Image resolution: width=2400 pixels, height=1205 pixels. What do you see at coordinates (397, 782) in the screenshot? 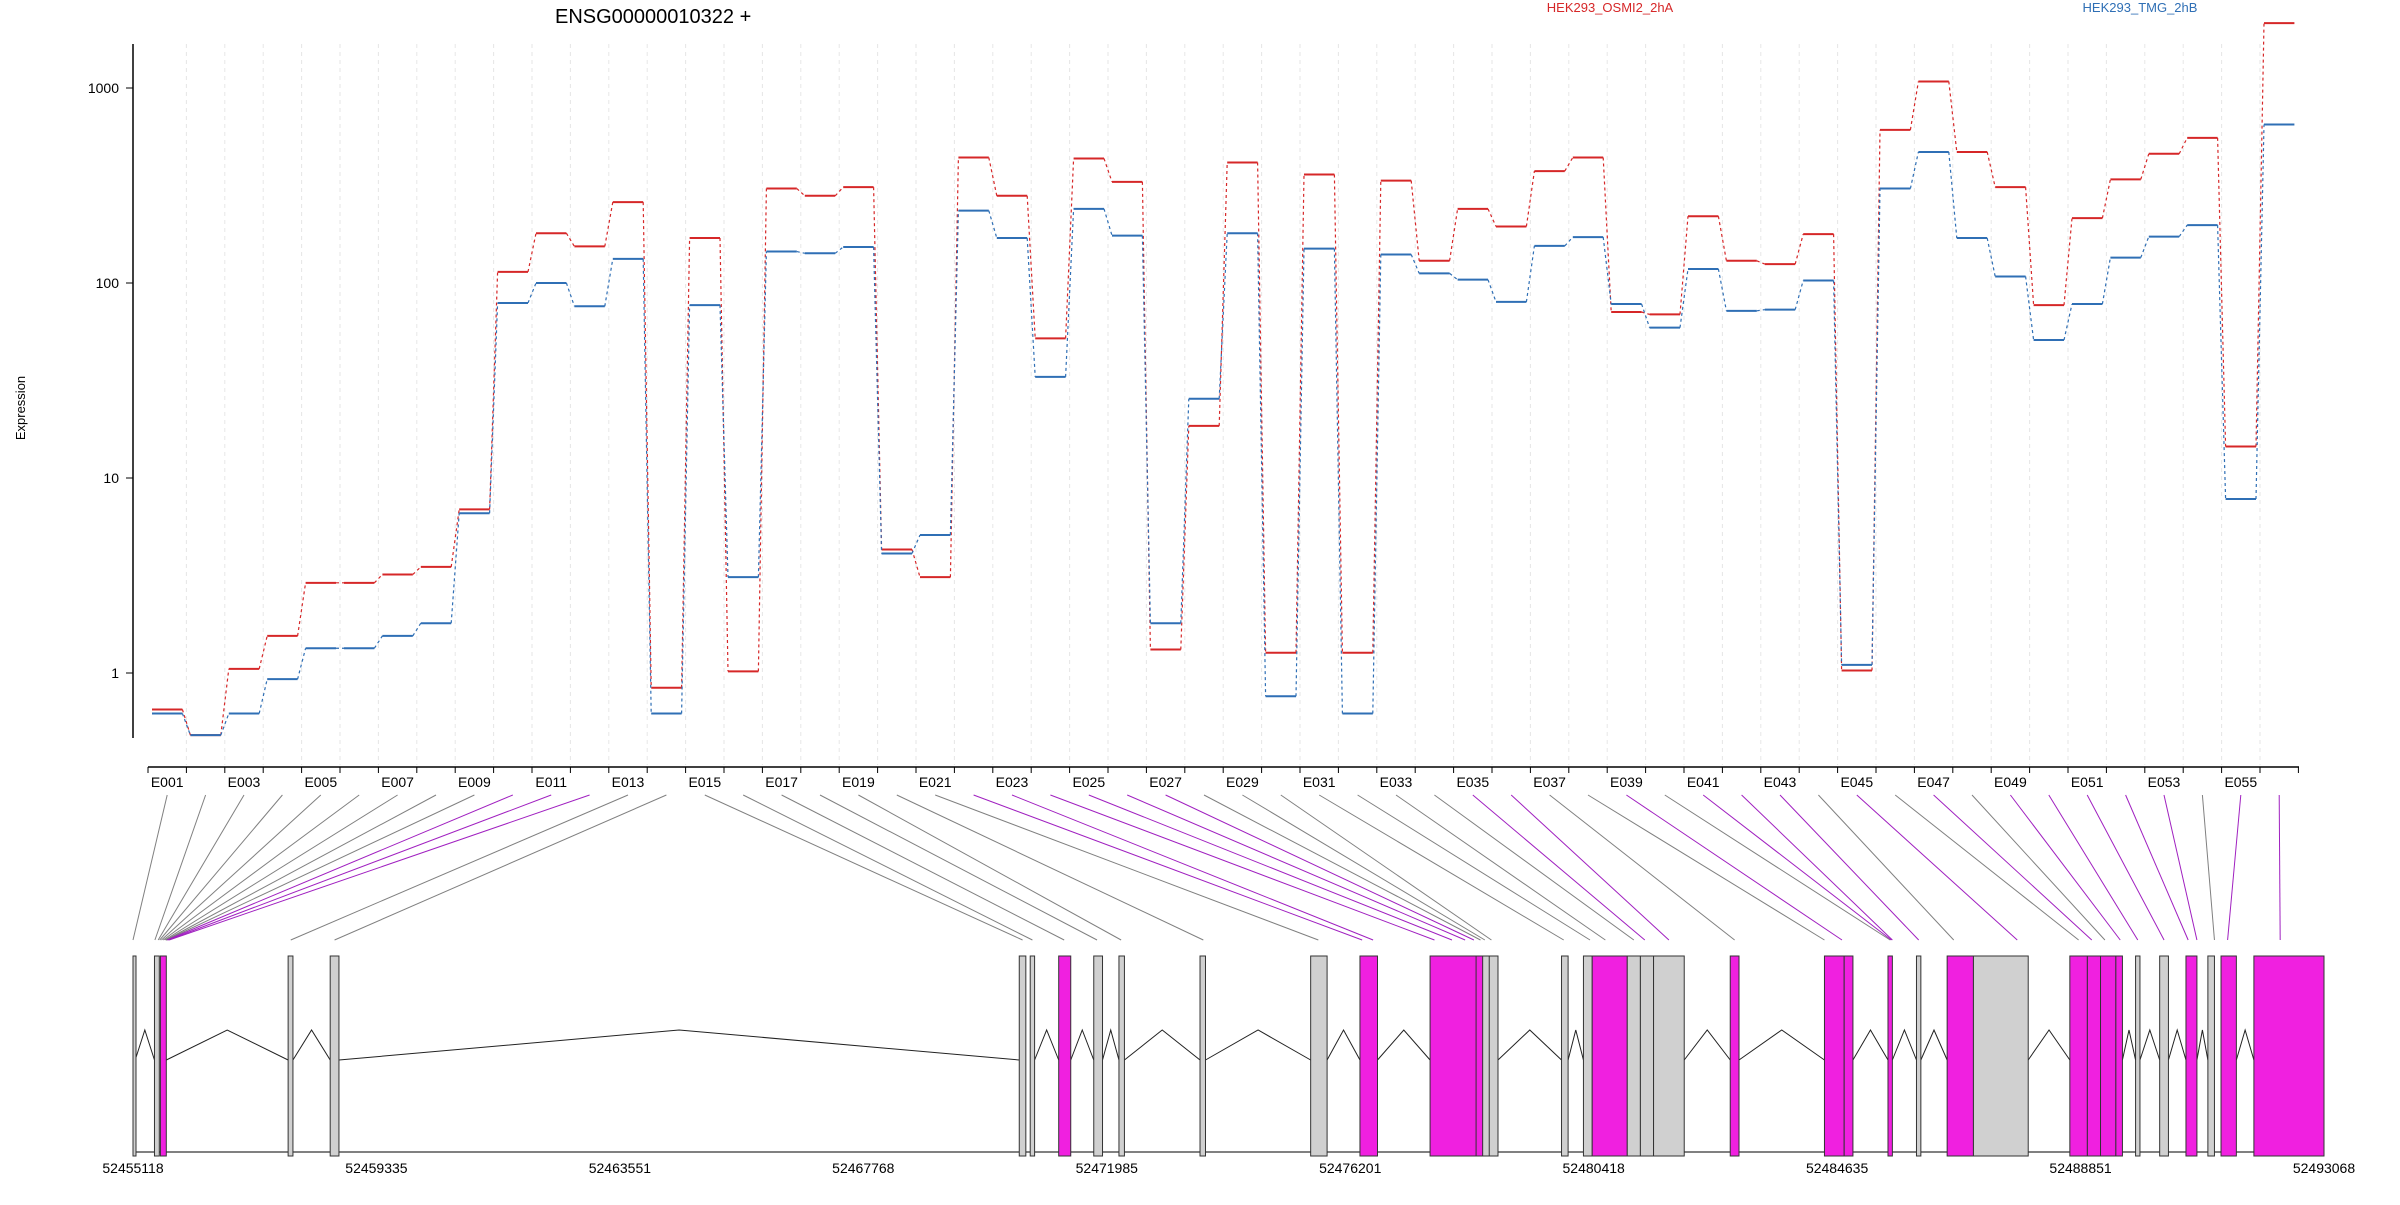
I see `x-tick-label: E007` at bounding box center [397, 782].